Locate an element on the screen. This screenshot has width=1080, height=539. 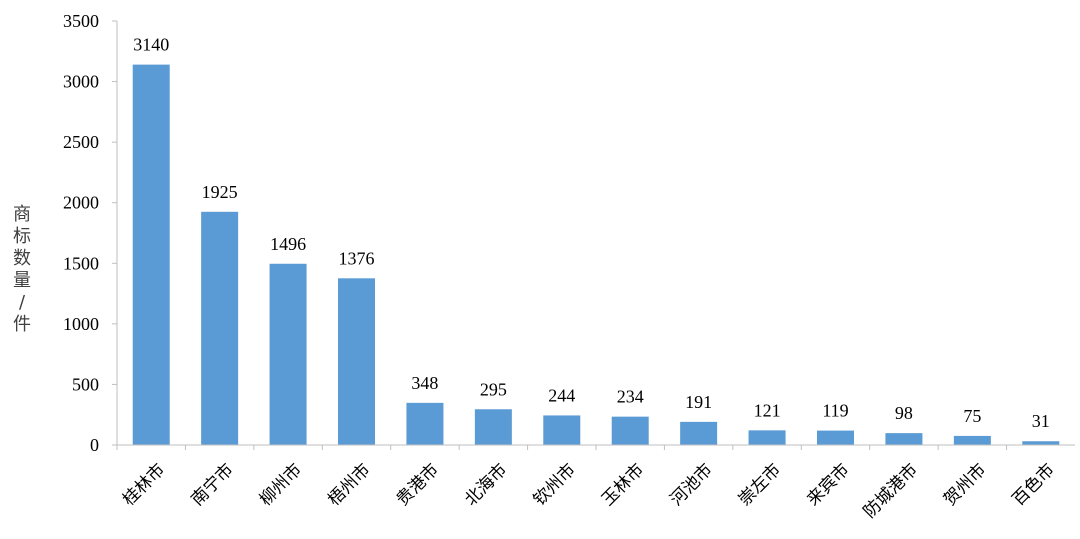
x-category-label: 防城港市 is located at coordinates (891, 491).